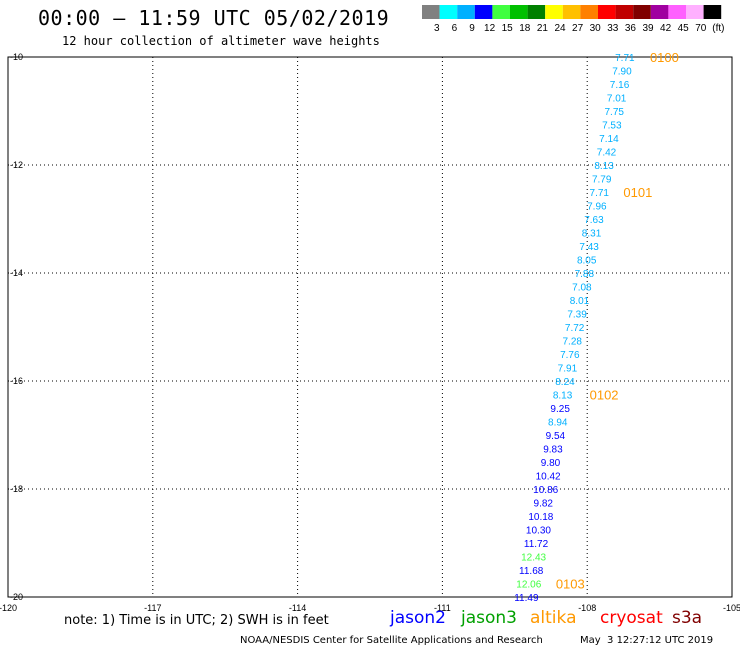 The image size is (740, 650). I want to click on legend-jason2: jason2, so click(418, 618).